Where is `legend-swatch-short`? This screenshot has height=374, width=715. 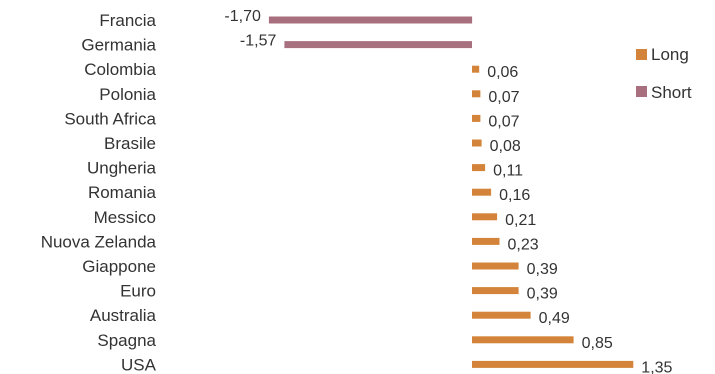 legend-swatch-short is located at coordinates (641, 91).